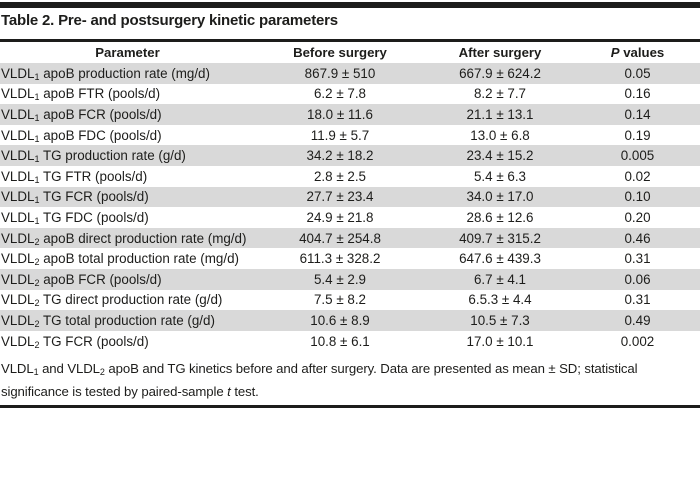 Image resolution: width=700 pixels, height=480 pixels. What do you see at coordinates (637, 156) in the screenshot?
I see `cell-p-value: 0.005` at bounding box center [637, 156].